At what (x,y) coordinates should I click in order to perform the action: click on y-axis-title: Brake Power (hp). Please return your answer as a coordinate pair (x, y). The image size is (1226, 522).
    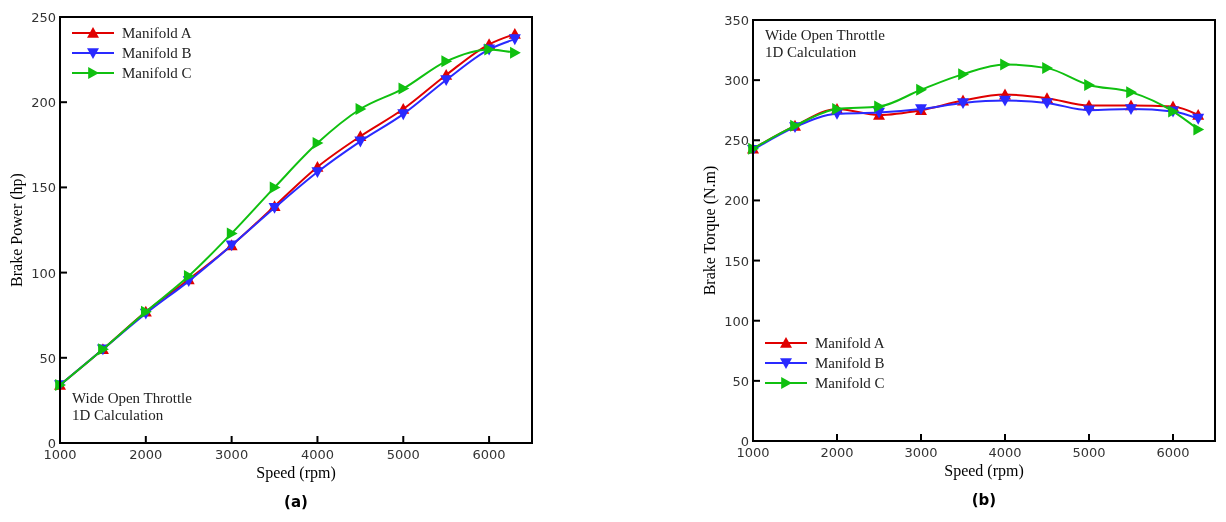
    Looking at the image, I should click on (17, 230).